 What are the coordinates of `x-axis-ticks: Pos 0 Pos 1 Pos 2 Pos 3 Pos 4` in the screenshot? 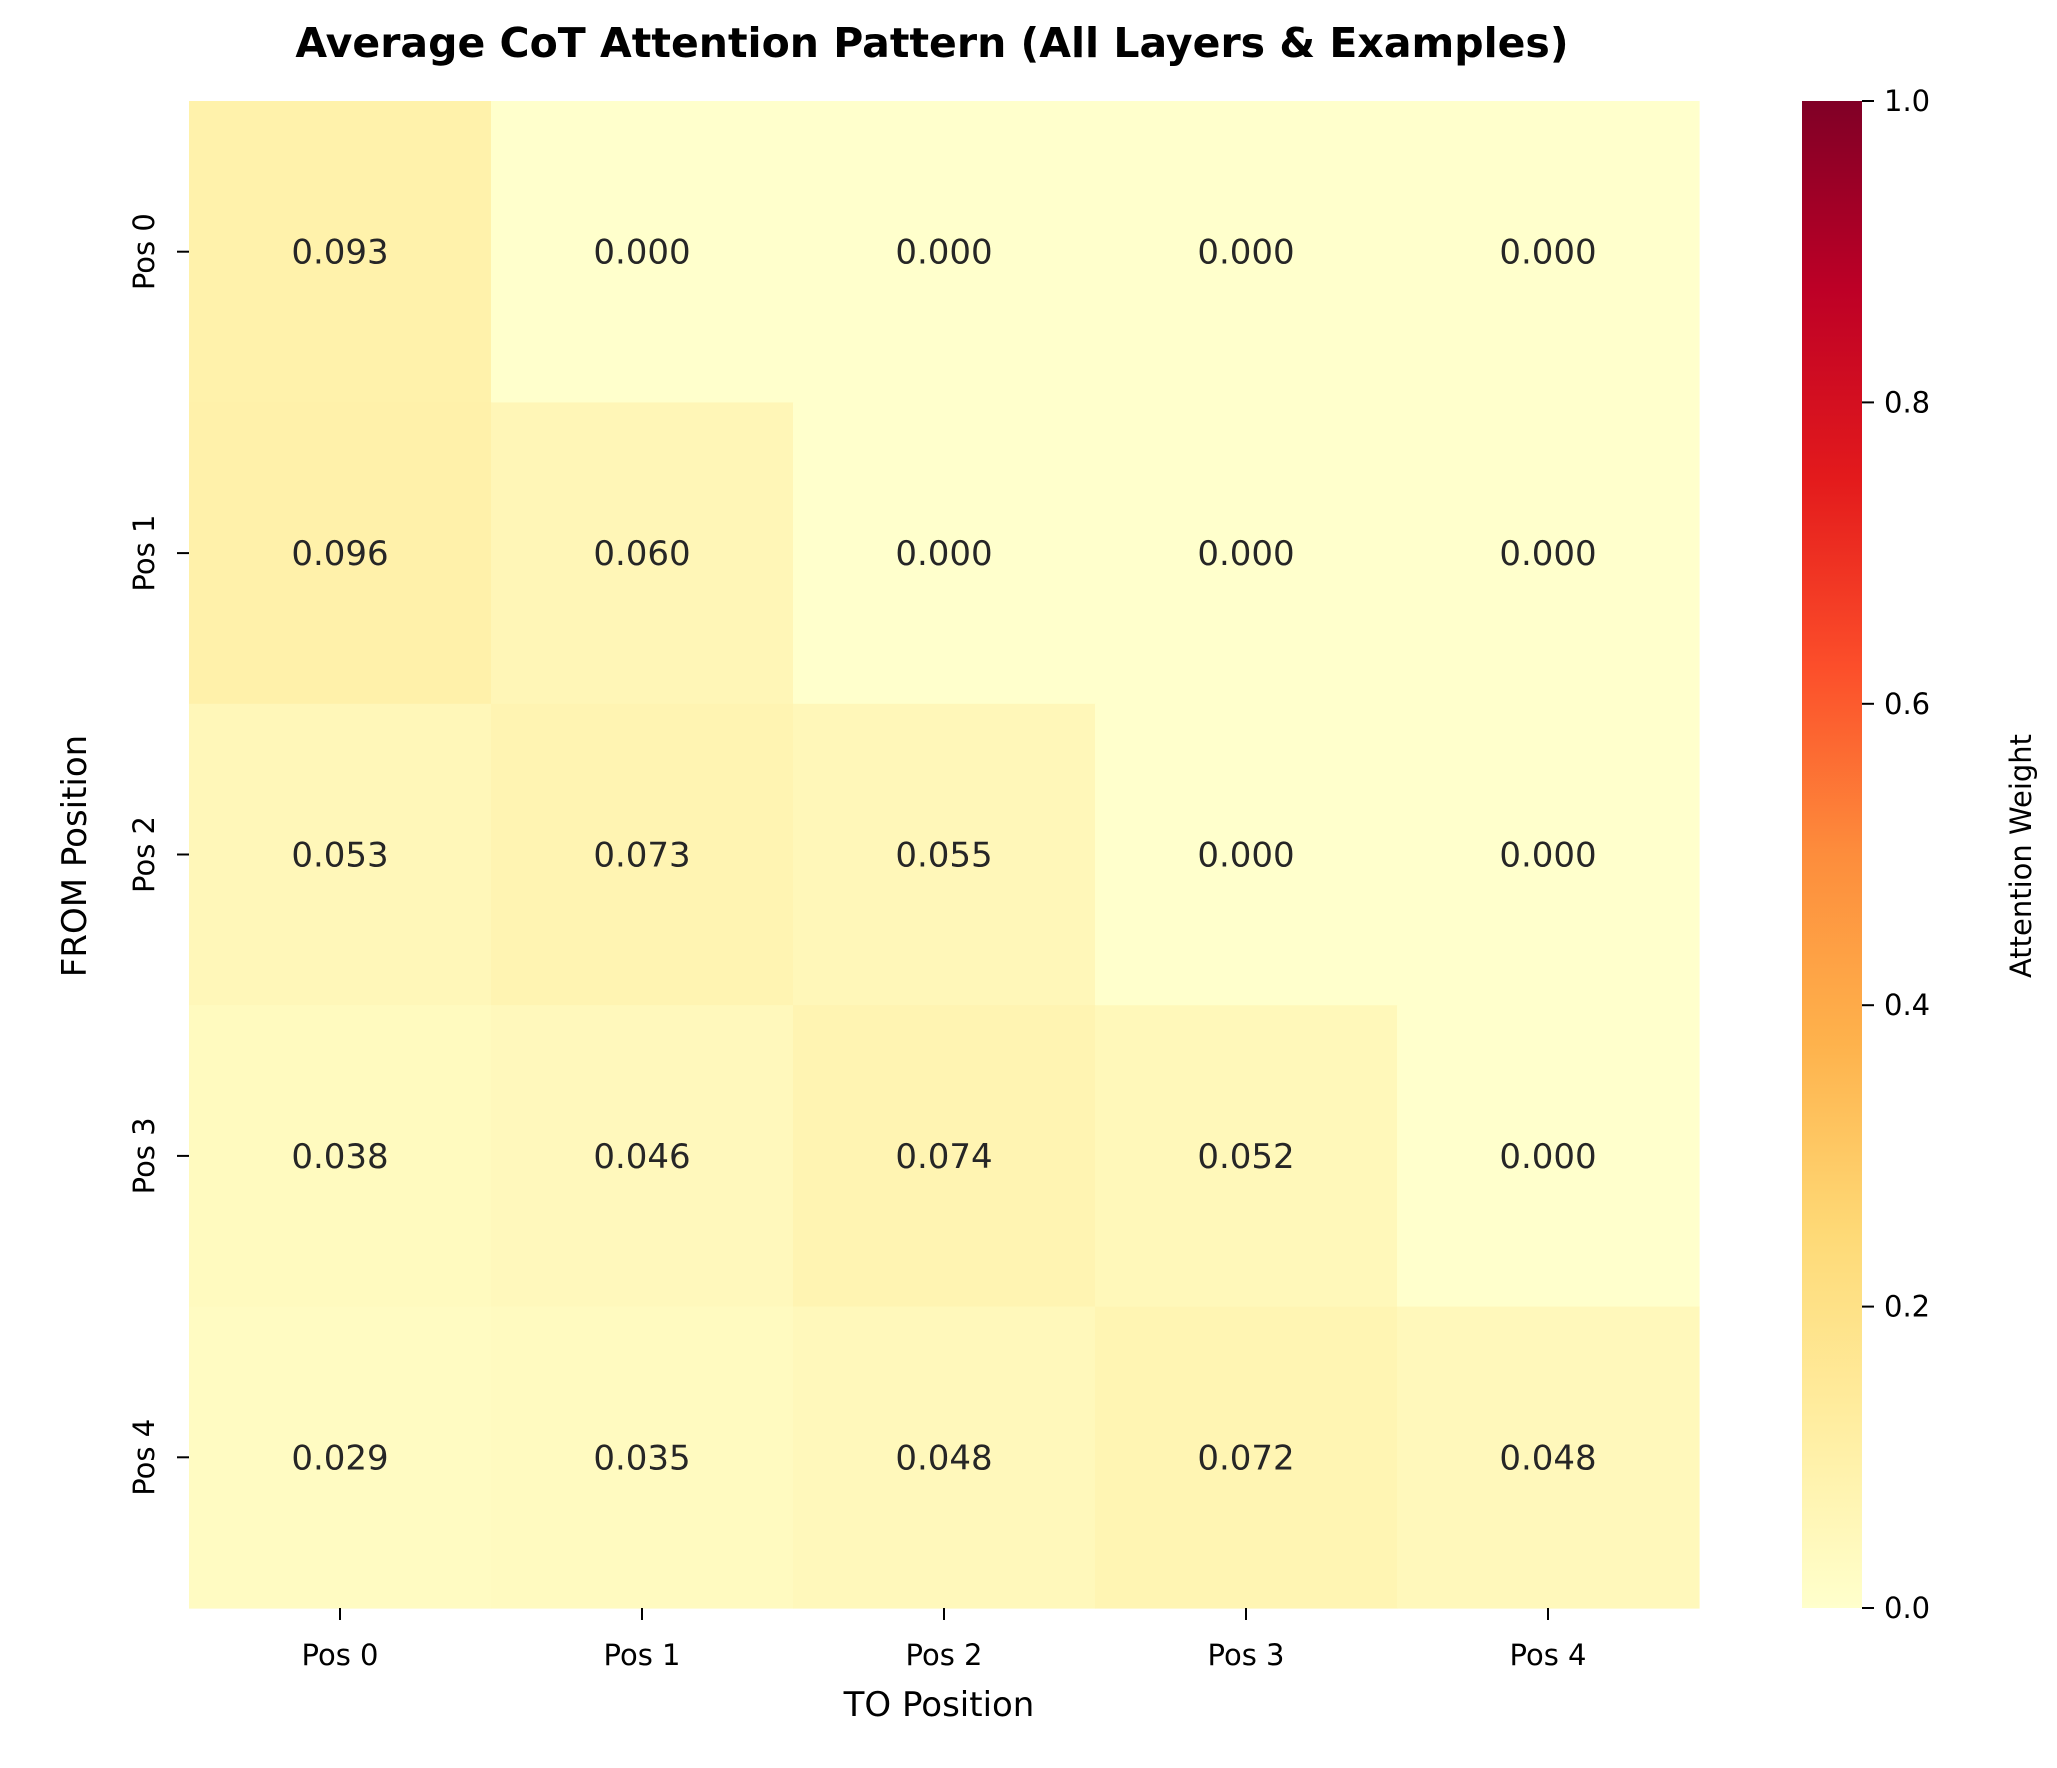 It's located at (944, 1640).